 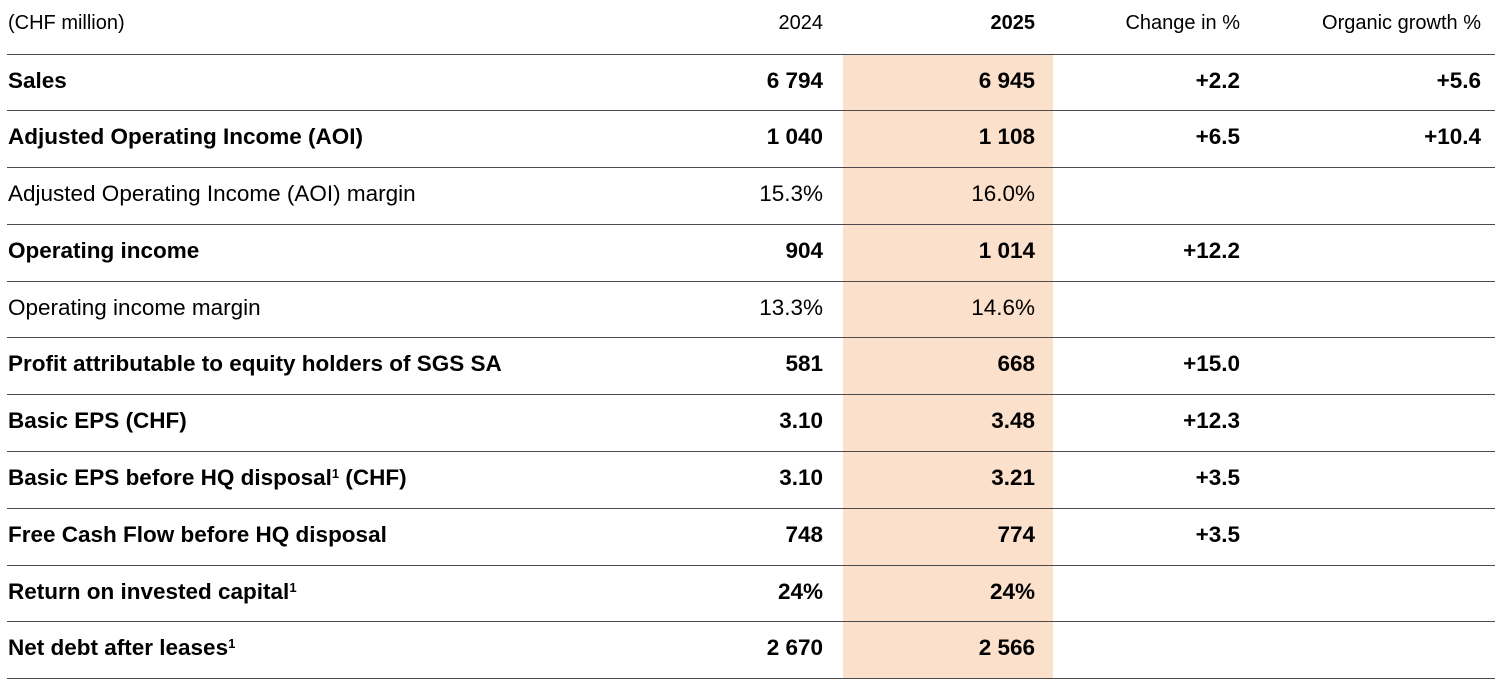 I want to click on value-2024: 6 794, so click(x=794, y=80).